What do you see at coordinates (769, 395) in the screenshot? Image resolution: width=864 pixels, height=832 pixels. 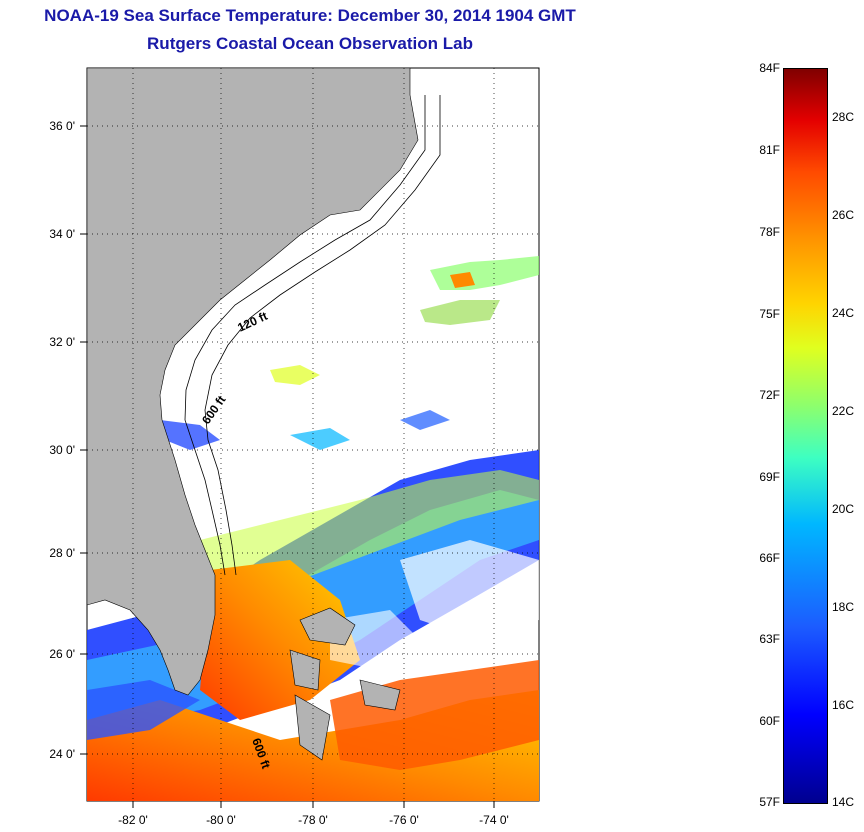 I see `colorbar-f-label: 72F` at bounding box center [769, 395].